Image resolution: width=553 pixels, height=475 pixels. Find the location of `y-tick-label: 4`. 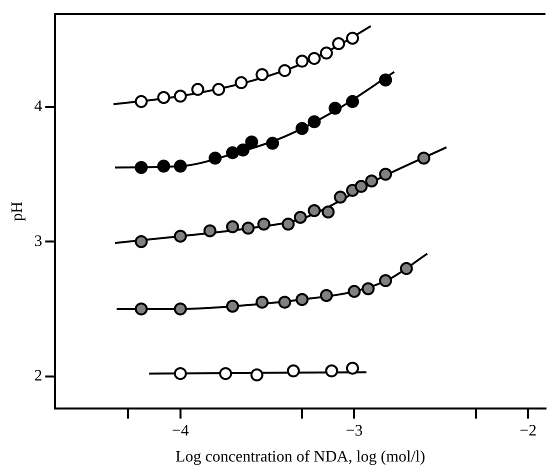

y-tick-label: 4 is located at coordinates (38, 107).